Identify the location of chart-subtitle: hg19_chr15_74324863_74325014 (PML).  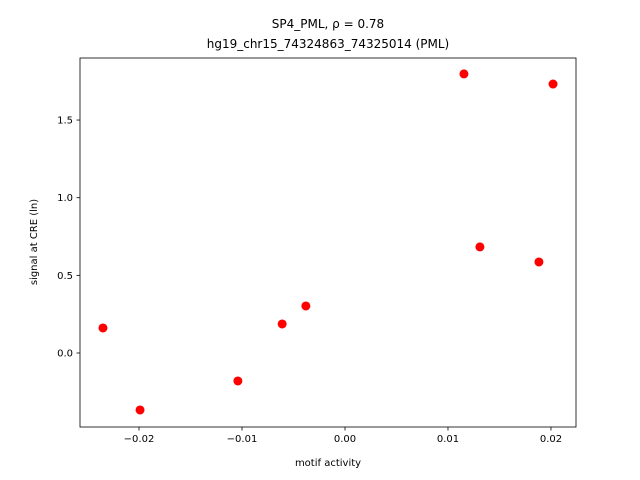
(328, 44).